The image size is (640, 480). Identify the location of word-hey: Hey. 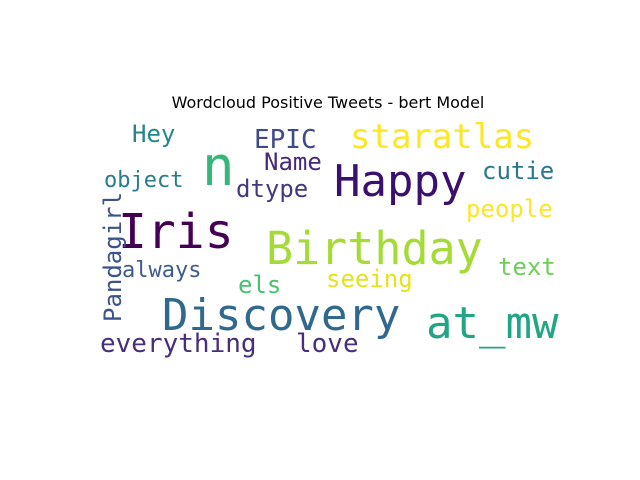
(153, 134).